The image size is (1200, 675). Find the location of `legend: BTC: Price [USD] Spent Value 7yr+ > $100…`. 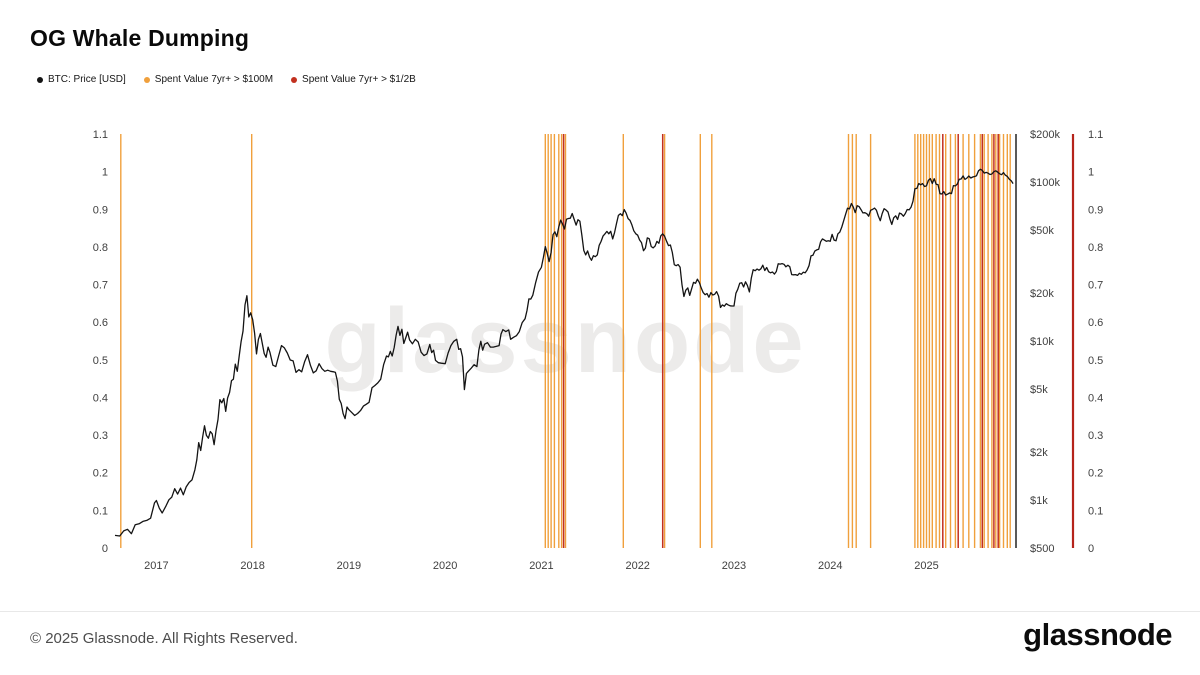

legend: BTC: Price [USD] Spent Value 7yr+ > $100… is located at coordinates (226, 79).